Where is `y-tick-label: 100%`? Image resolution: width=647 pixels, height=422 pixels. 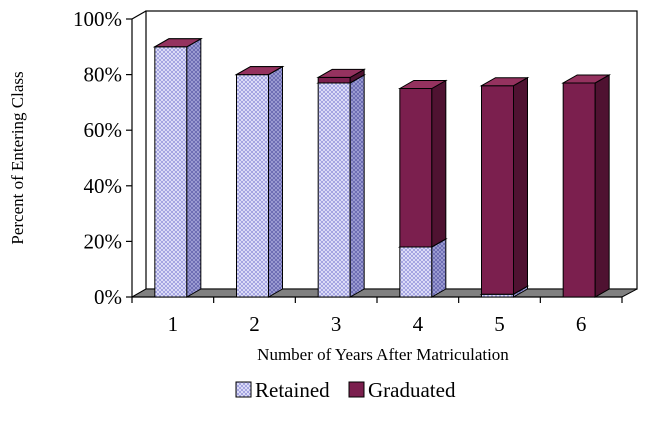 y-tick-label: 100% is located at coordinates (97, 19).